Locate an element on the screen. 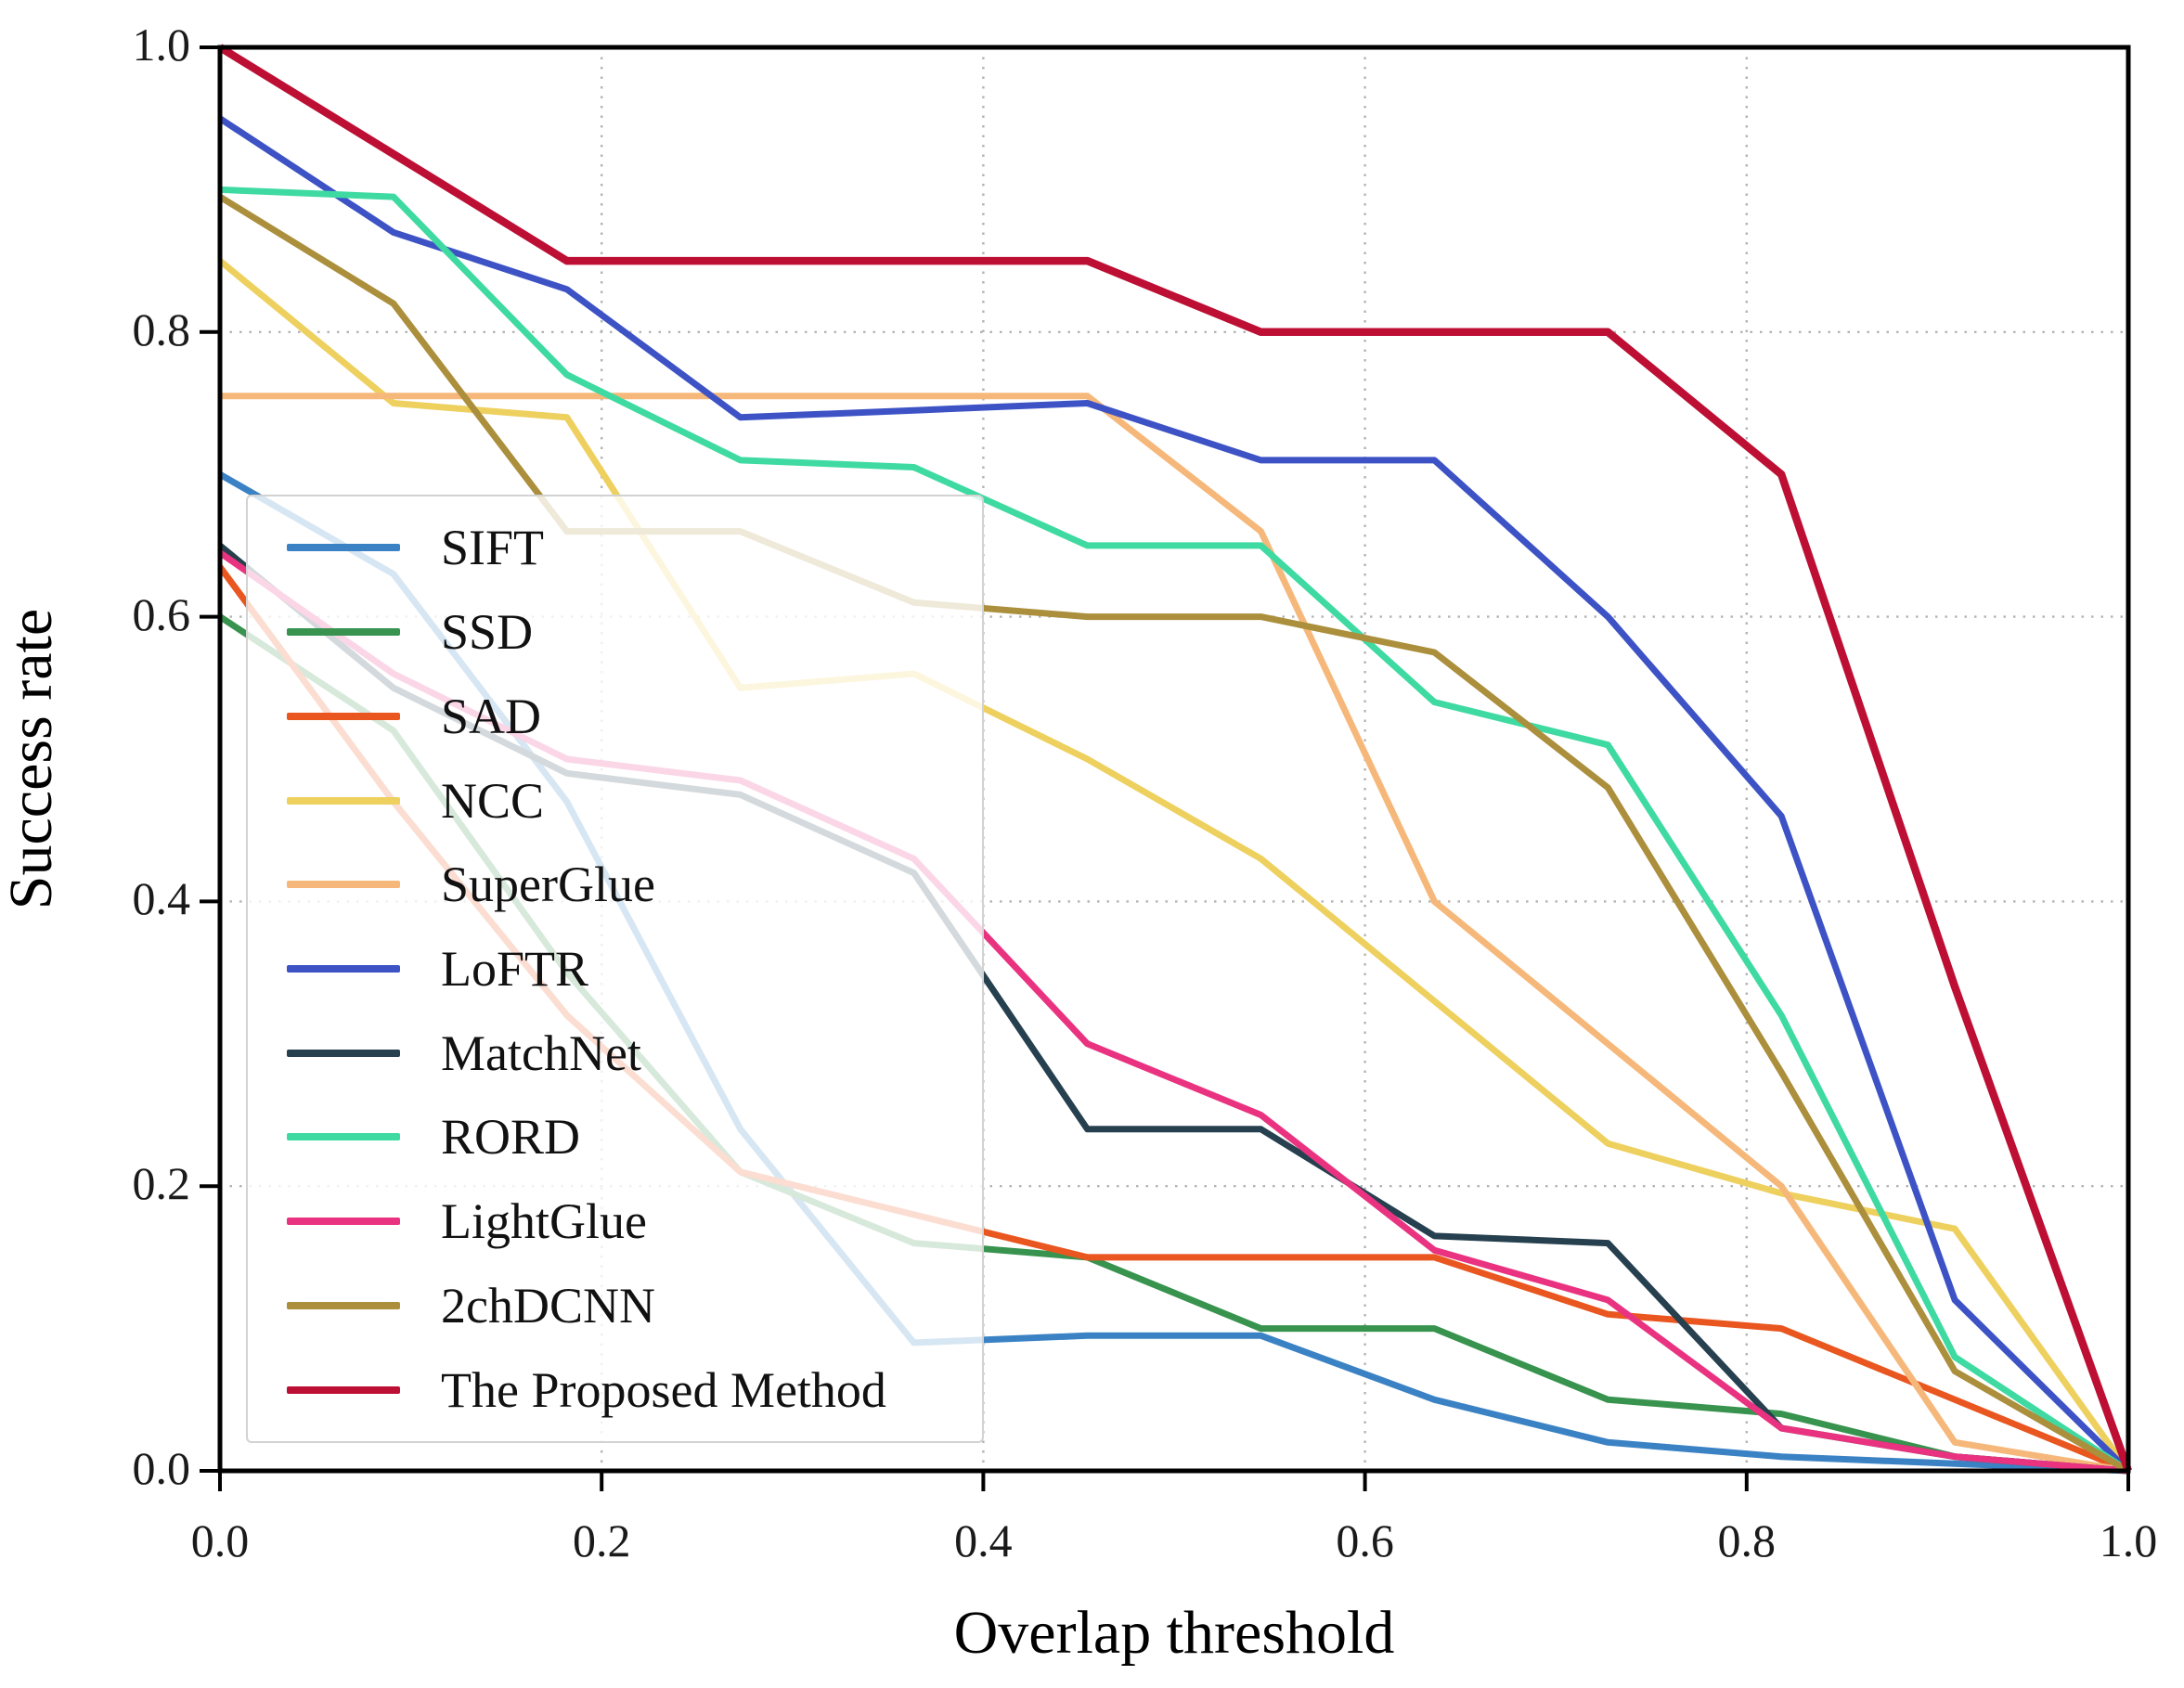  legend-label: SIFT is located at coordinates (493, 548).